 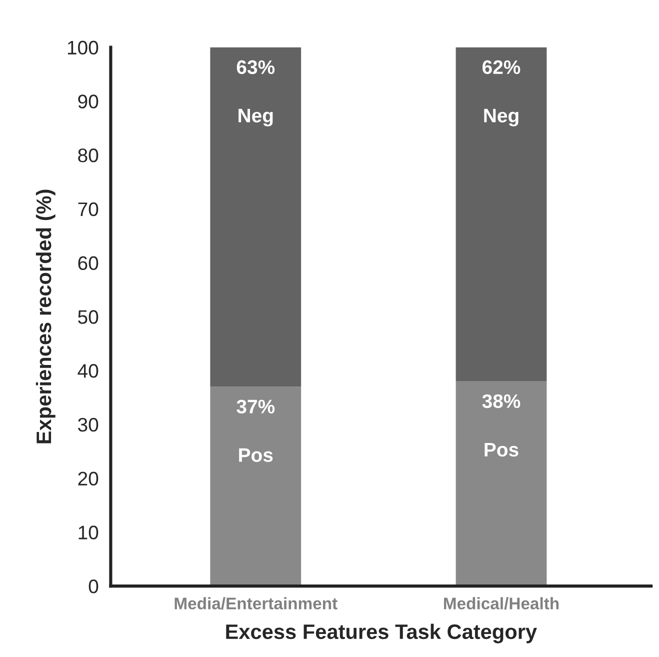 What do you see at coordinates (83, 47) in the screenshot?
I see `y-tick-label: 100` at bounding box center [83, 47].